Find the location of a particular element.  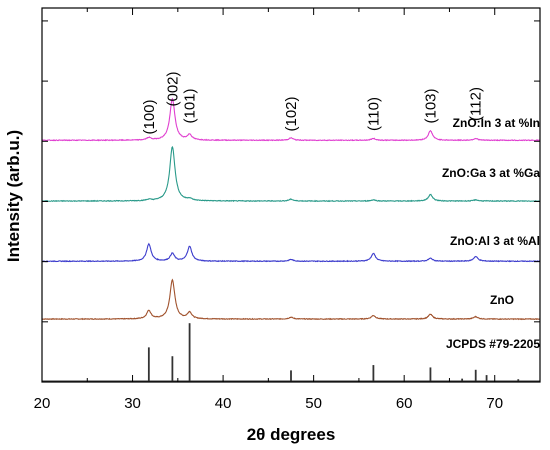

peak-annotation: (112) is located at coordinates (476, 104).